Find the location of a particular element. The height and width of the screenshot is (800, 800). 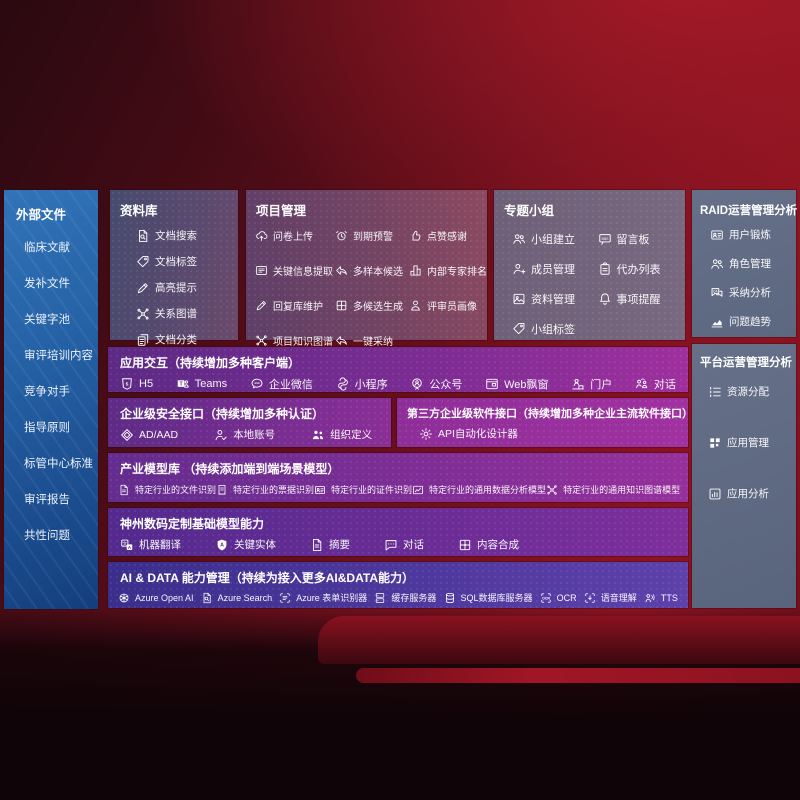

feature-item: 对话 is located at coordinates (655, 384).